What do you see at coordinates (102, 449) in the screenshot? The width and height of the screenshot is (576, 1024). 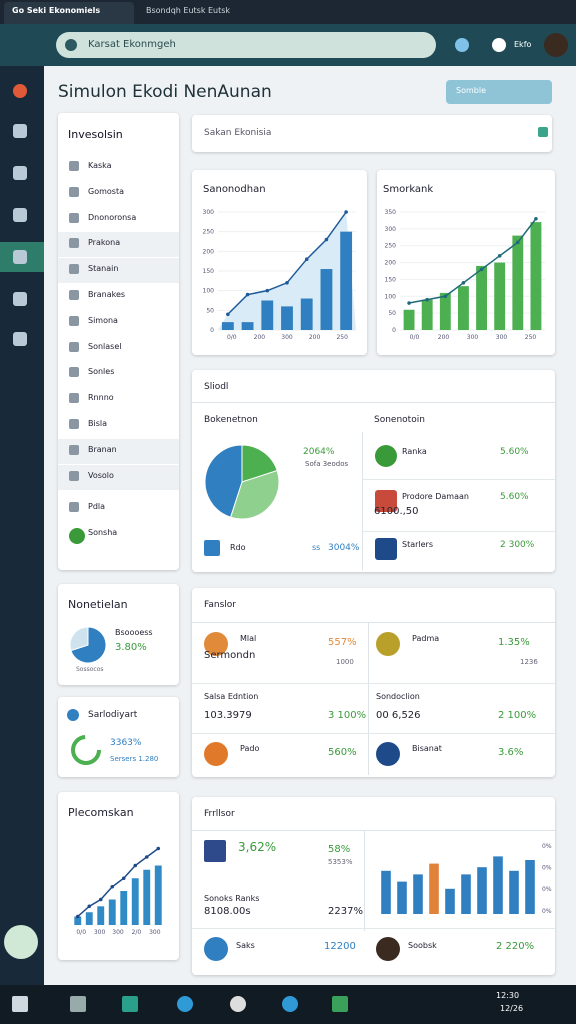 I see `nav-item: Branan` at bounding box center [102, 449].